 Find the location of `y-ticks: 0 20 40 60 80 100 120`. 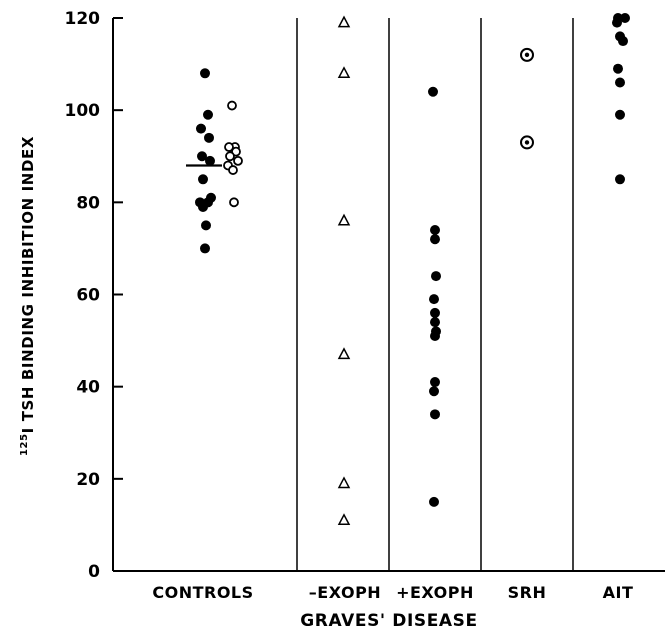

y-ticks: 0 20 40 60 80 100 120 is located at coordinates (94, 295).